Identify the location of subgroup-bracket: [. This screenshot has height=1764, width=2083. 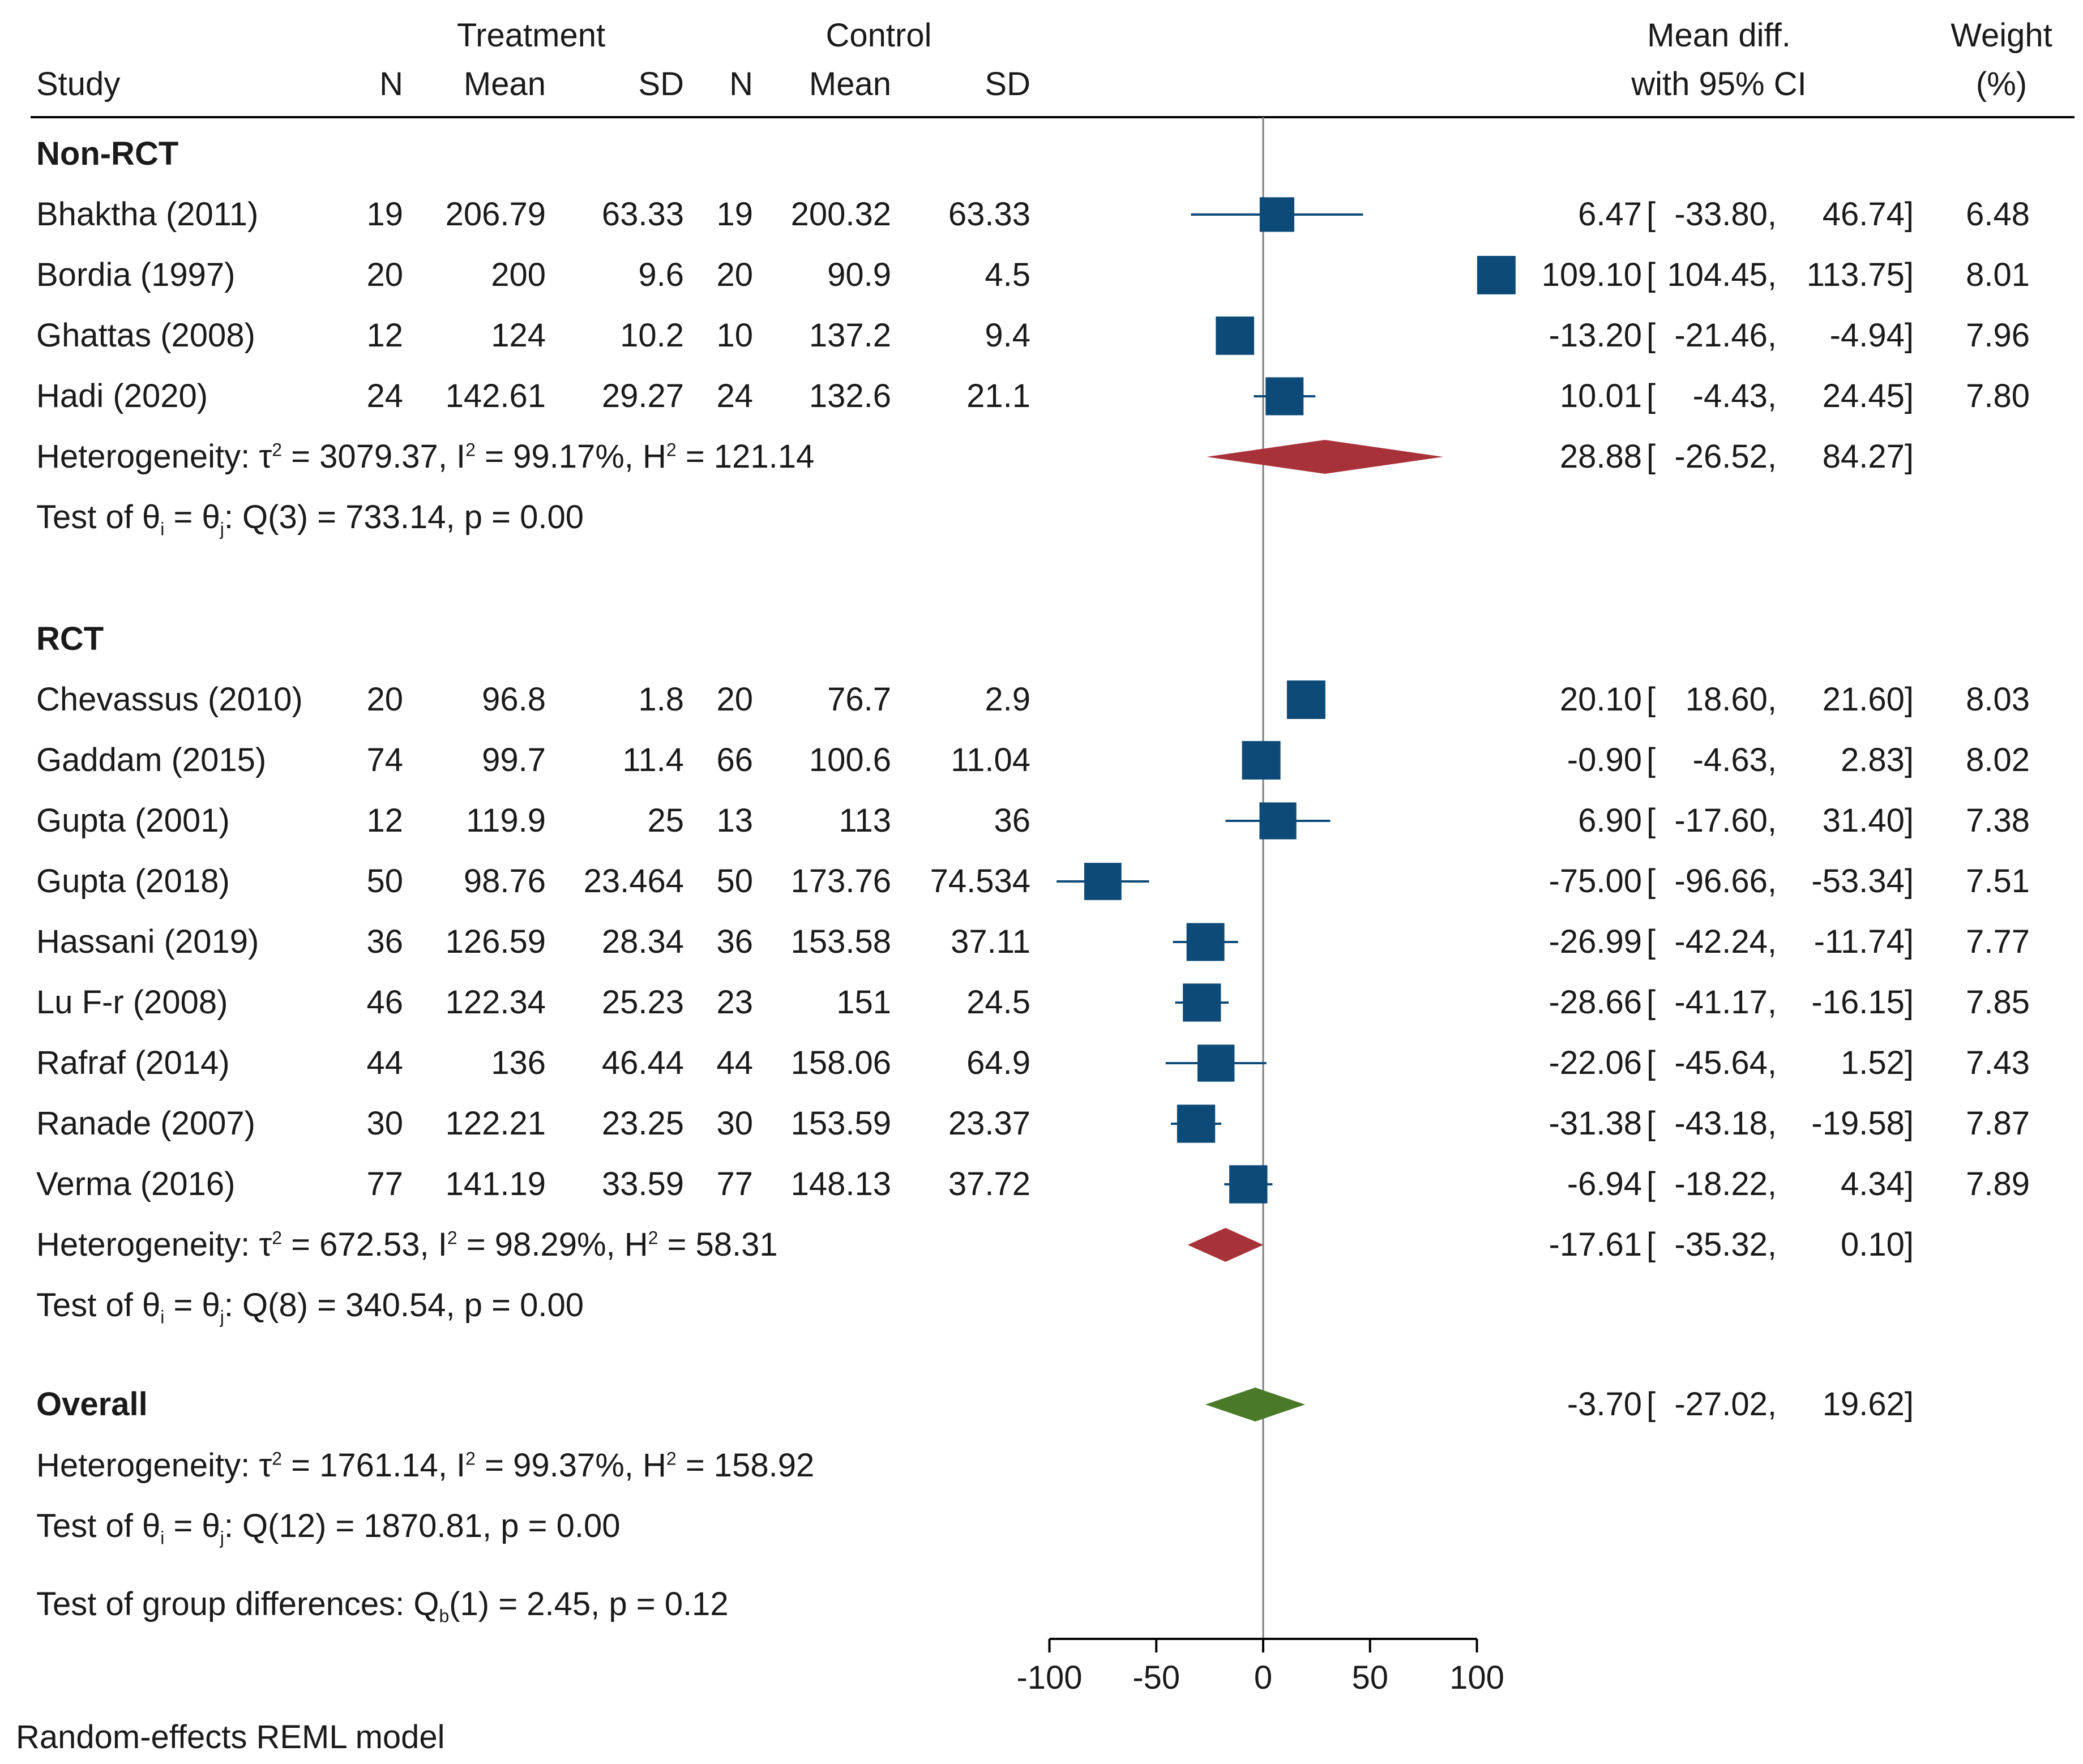
(1651, 457).